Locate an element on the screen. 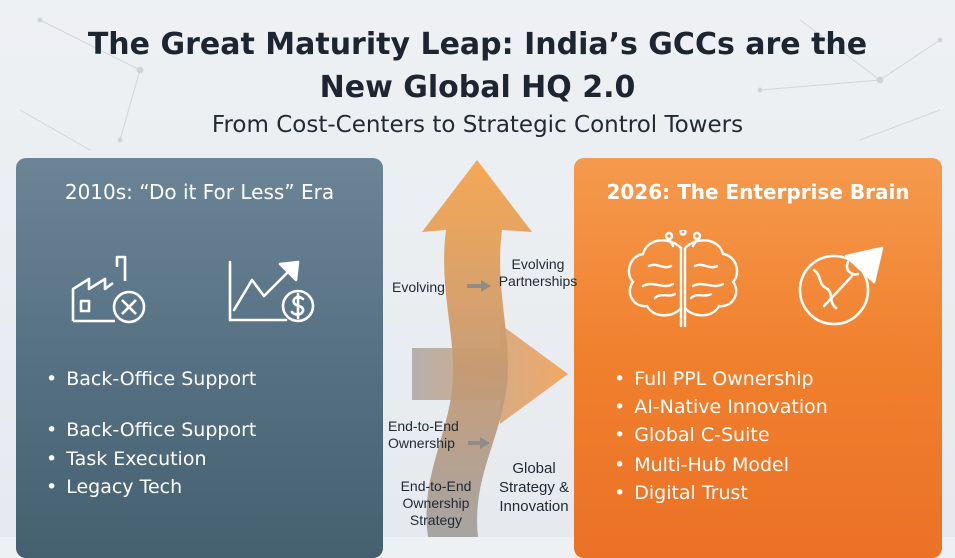 The height and width of the screenshot is (558, 955). end-to-end-ownership-strategy-label: End-to-End Ownership Strategy is located at coordinates (436, 503).